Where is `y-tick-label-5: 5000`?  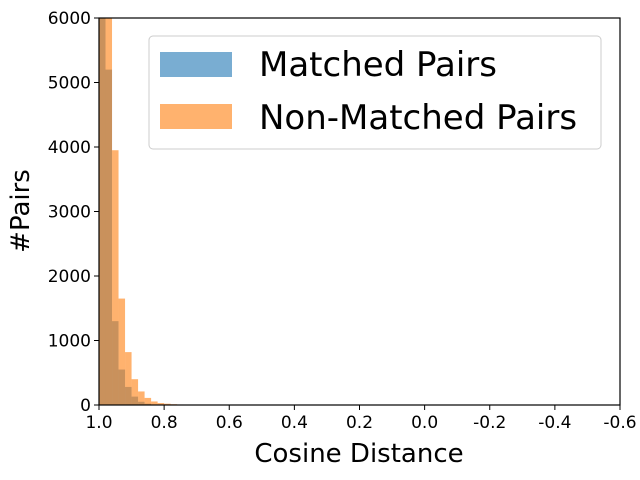 y-tick-label-5: 5000 is located at coordinates (69, 84).